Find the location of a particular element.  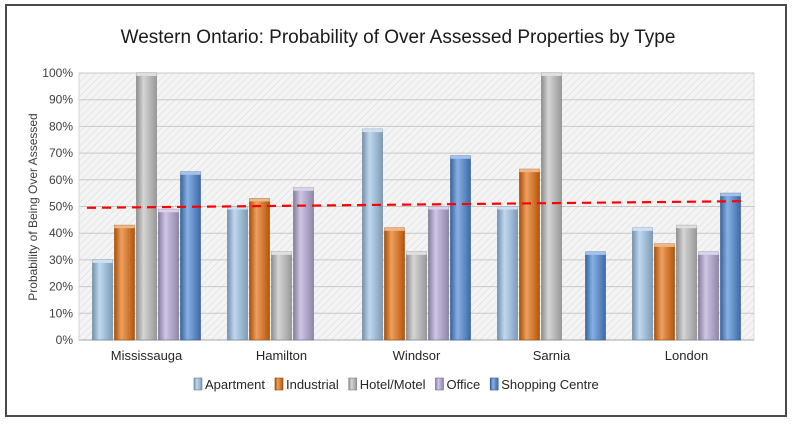

x-tick-label: Sarnia is located at coordinates (552, 355).